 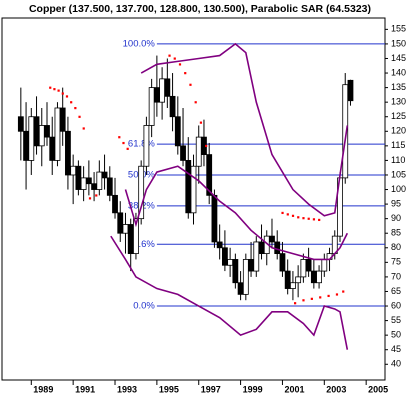 I want to click on y-tick-label: 135, so click(x=398, y=87).